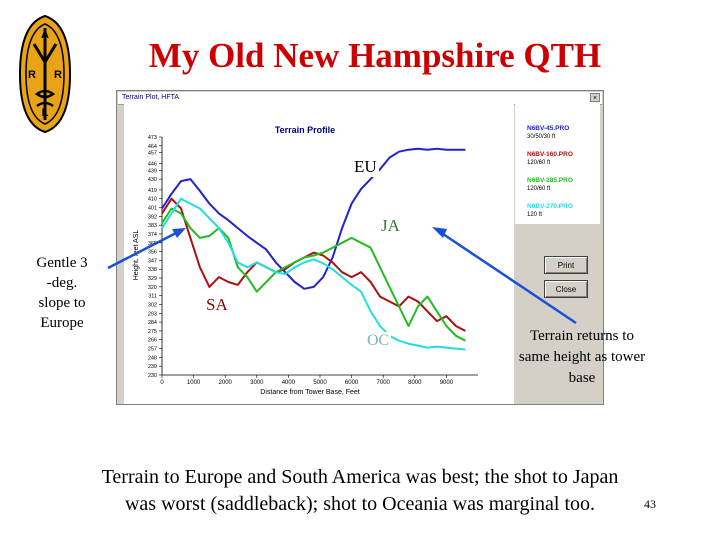  Describe the element at coordinates (289, 383) in the screenshot. I see `x-tick-label: 4000` at that location.